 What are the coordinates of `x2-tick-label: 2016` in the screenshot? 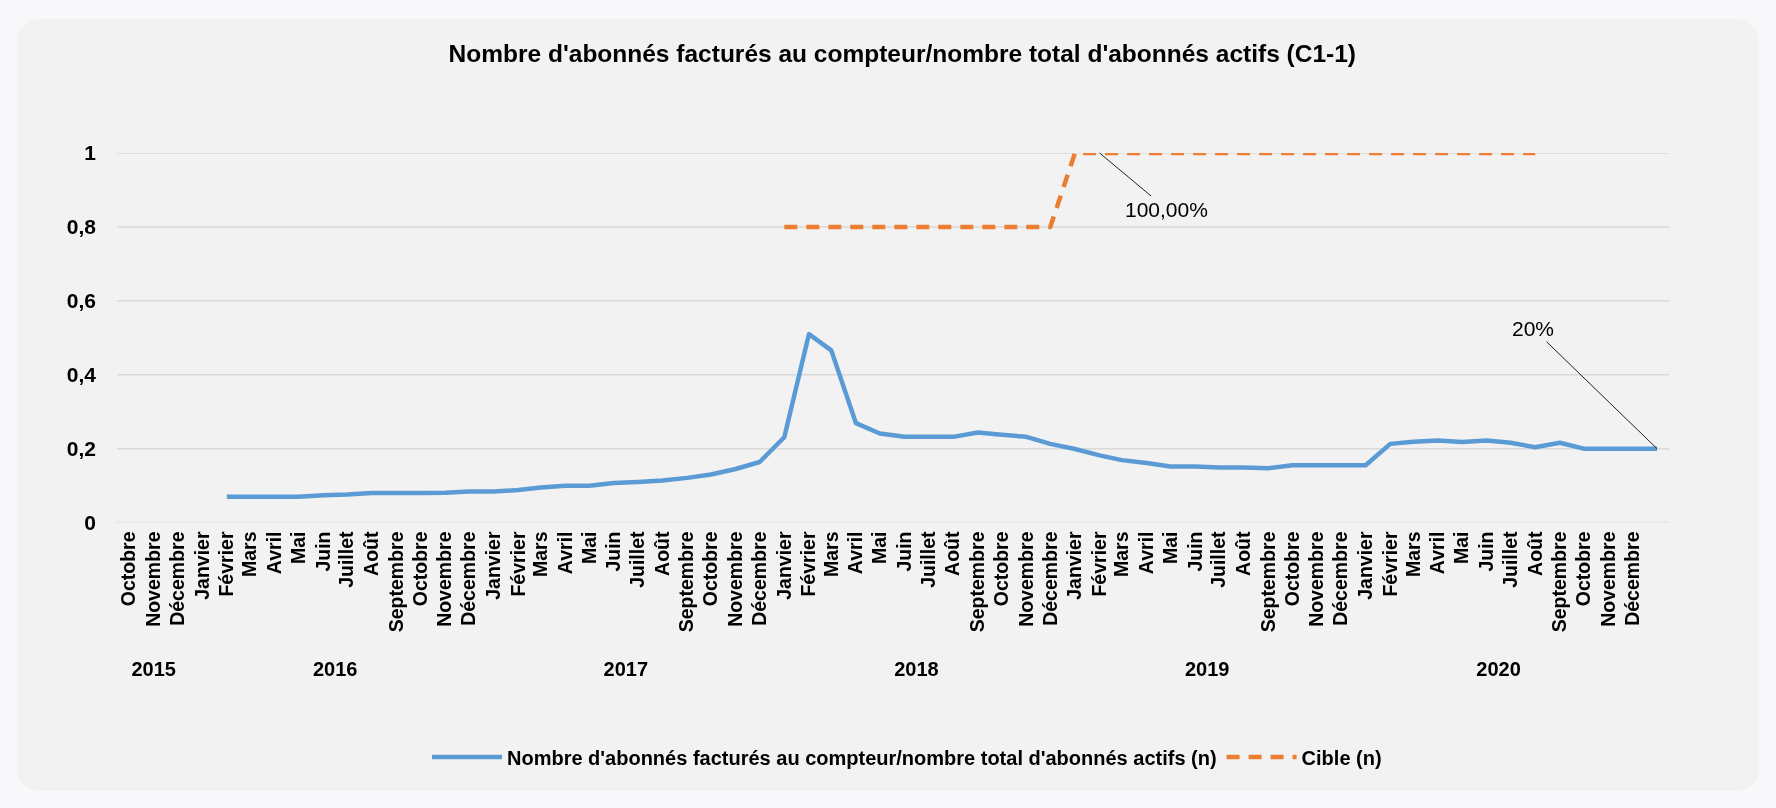 It's located at (335, 668).